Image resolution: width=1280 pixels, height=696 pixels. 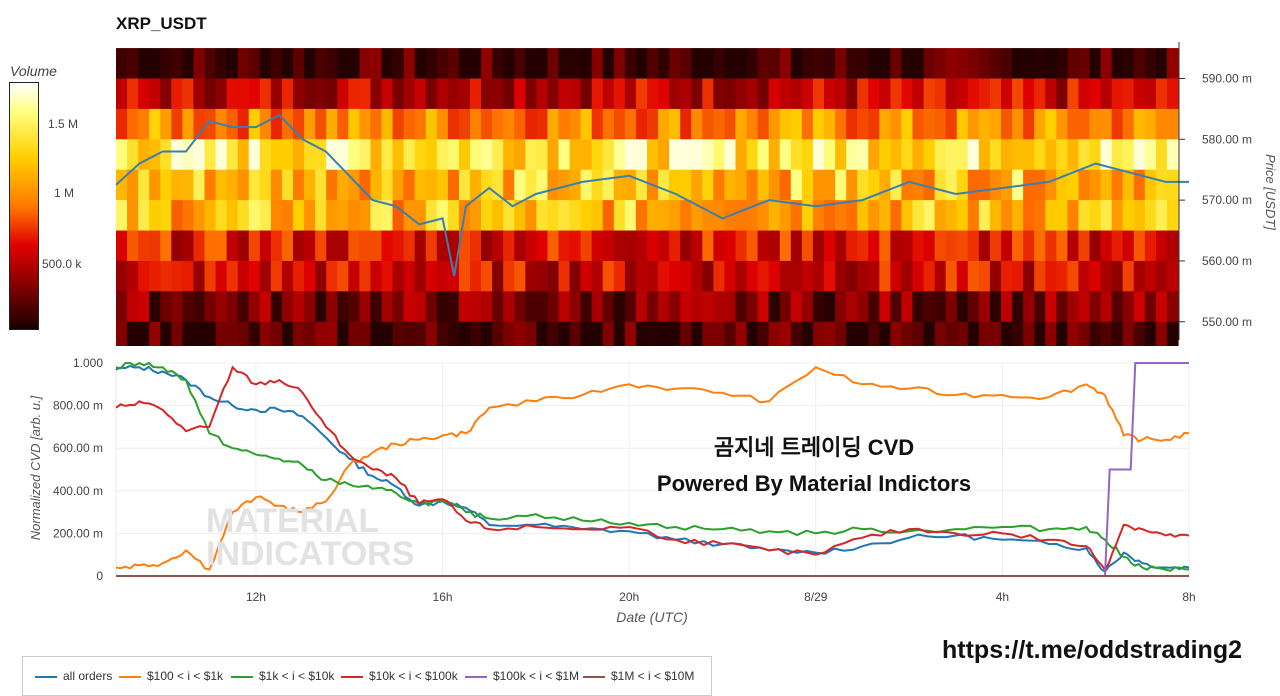 I want to click on telegram-link: https://t.me/oddstrading2, so click(x=1092, y=650).